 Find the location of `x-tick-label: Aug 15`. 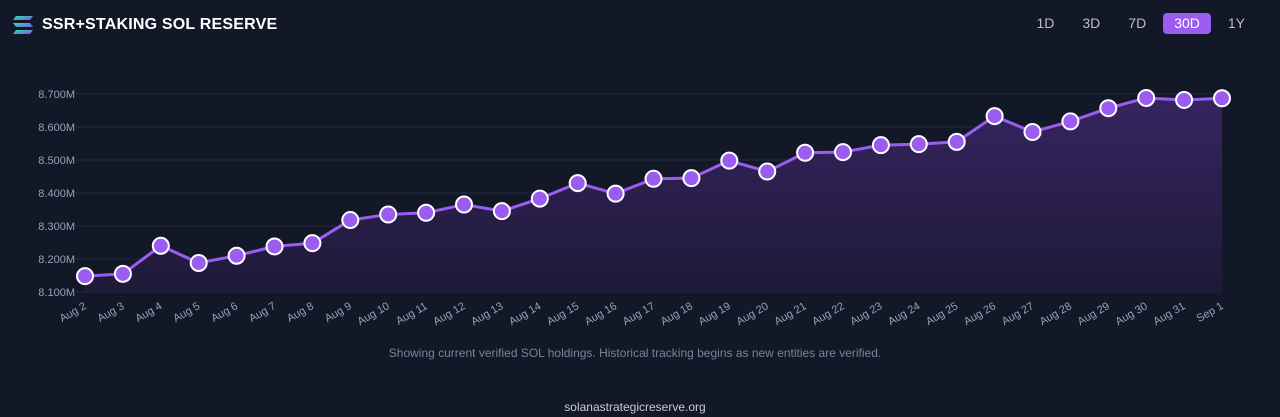

x-tick-label: Aug 15 is located at coordinates (563, 314).